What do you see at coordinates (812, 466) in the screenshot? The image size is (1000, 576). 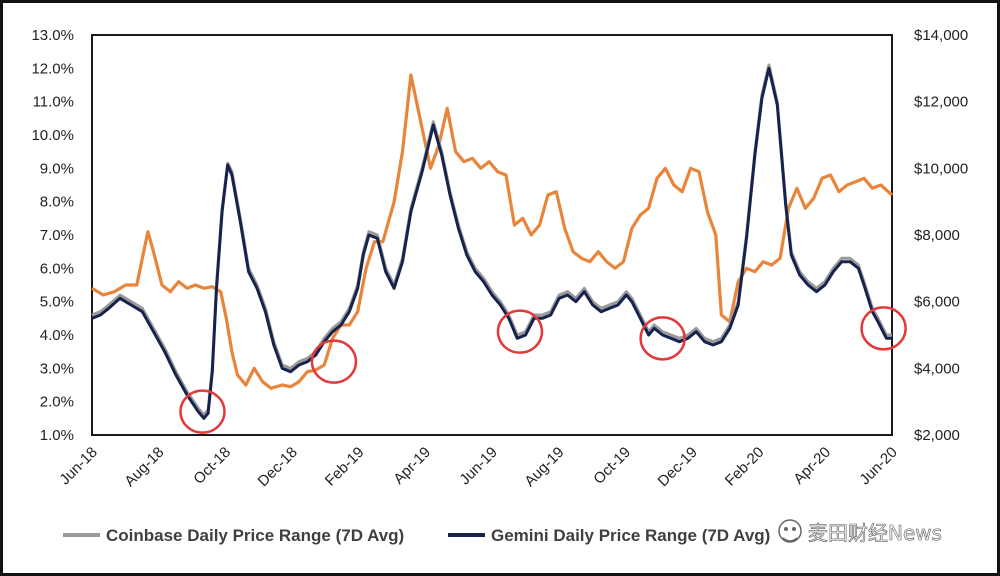 I see `x-tick-label: Apr-20` at bounding box center [812, 466].